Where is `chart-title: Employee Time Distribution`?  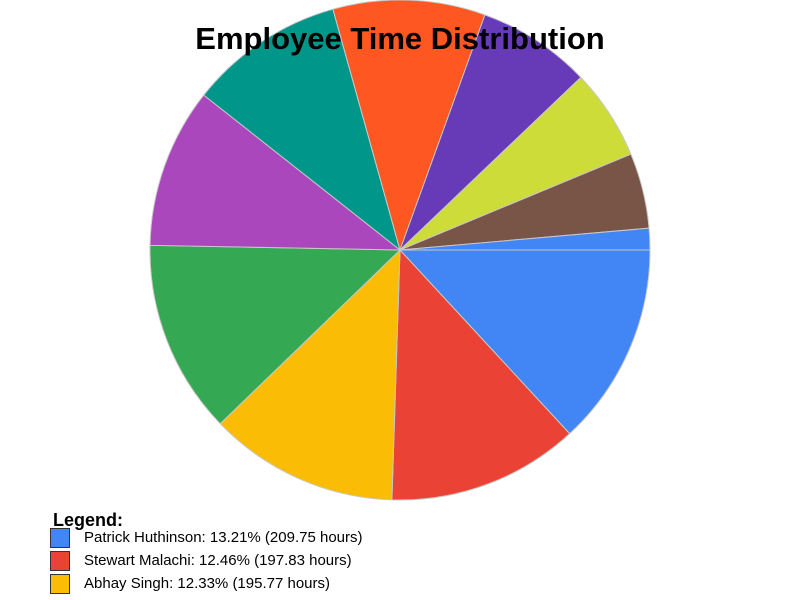
chart-title: Employee Time Distribution is located at coordinates (400, 38).